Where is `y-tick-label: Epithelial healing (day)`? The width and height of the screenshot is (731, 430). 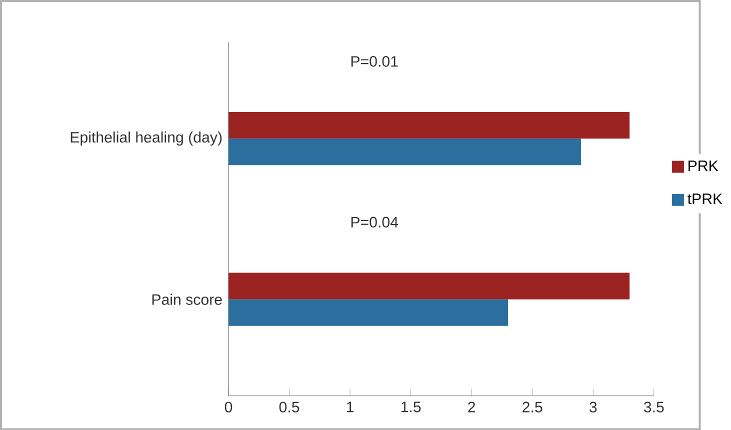 y-tick-label: Epithelial healing (day) is located at coordinates (146, 138).